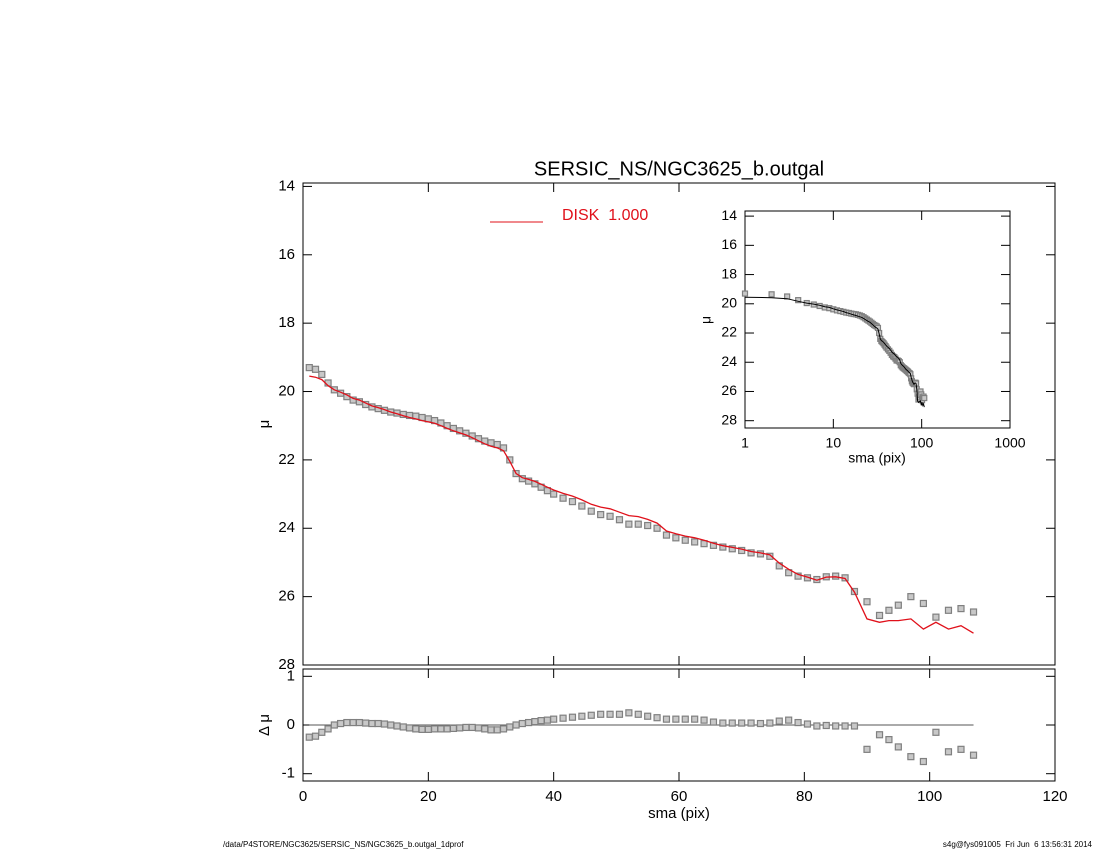  What do you see at coordinates (286, 527) in the screenshot?
I see `y-tick-label: 24` at bounding box center [286, 527].